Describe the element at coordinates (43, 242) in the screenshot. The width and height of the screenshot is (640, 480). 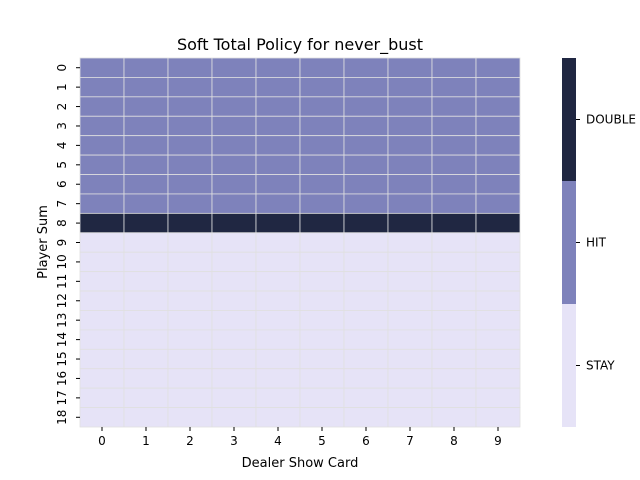
I see `y-axis-label: Player Sum` at that location.